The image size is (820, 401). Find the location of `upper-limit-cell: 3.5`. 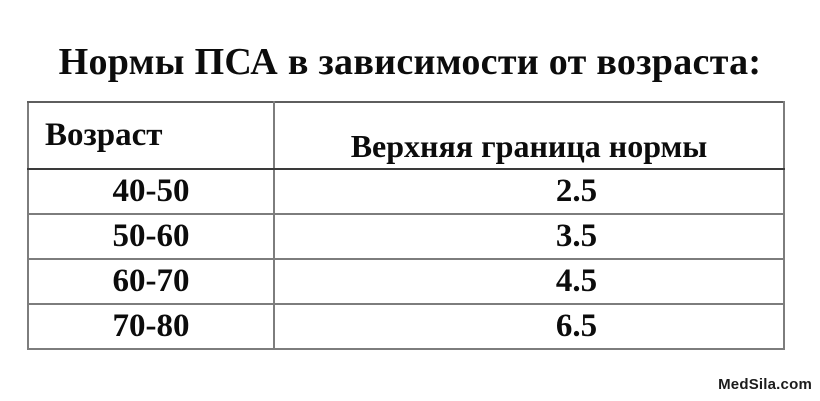

upper-limit-cell: 3.5 is located at coordinates (529, 236).